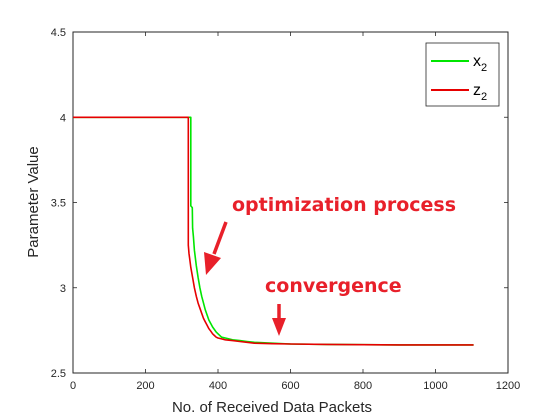 This screenshot has height=420, width=560. I want to click on legend-label-z2-sub: 2, so click(484, 97).